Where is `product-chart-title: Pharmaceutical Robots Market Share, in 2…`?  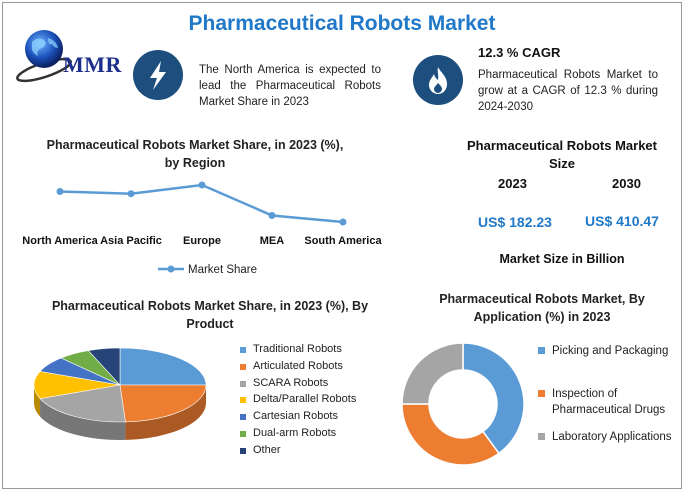
product-chart-title: Pharmaceutical Robots Market Share, in 2… is located at coordinates (210, 315).